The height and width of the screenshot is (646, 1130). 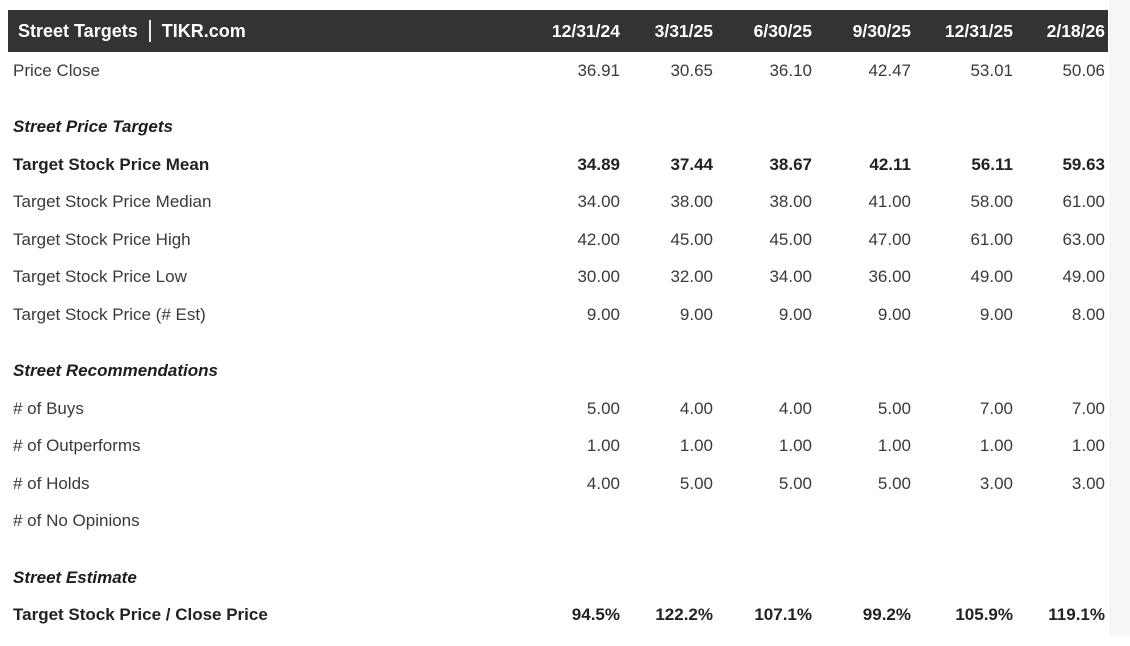 What do you see at coordinates (56, 70) in the screenshot?
I see `row-label: Price Close` at bounding box center [56, 70].